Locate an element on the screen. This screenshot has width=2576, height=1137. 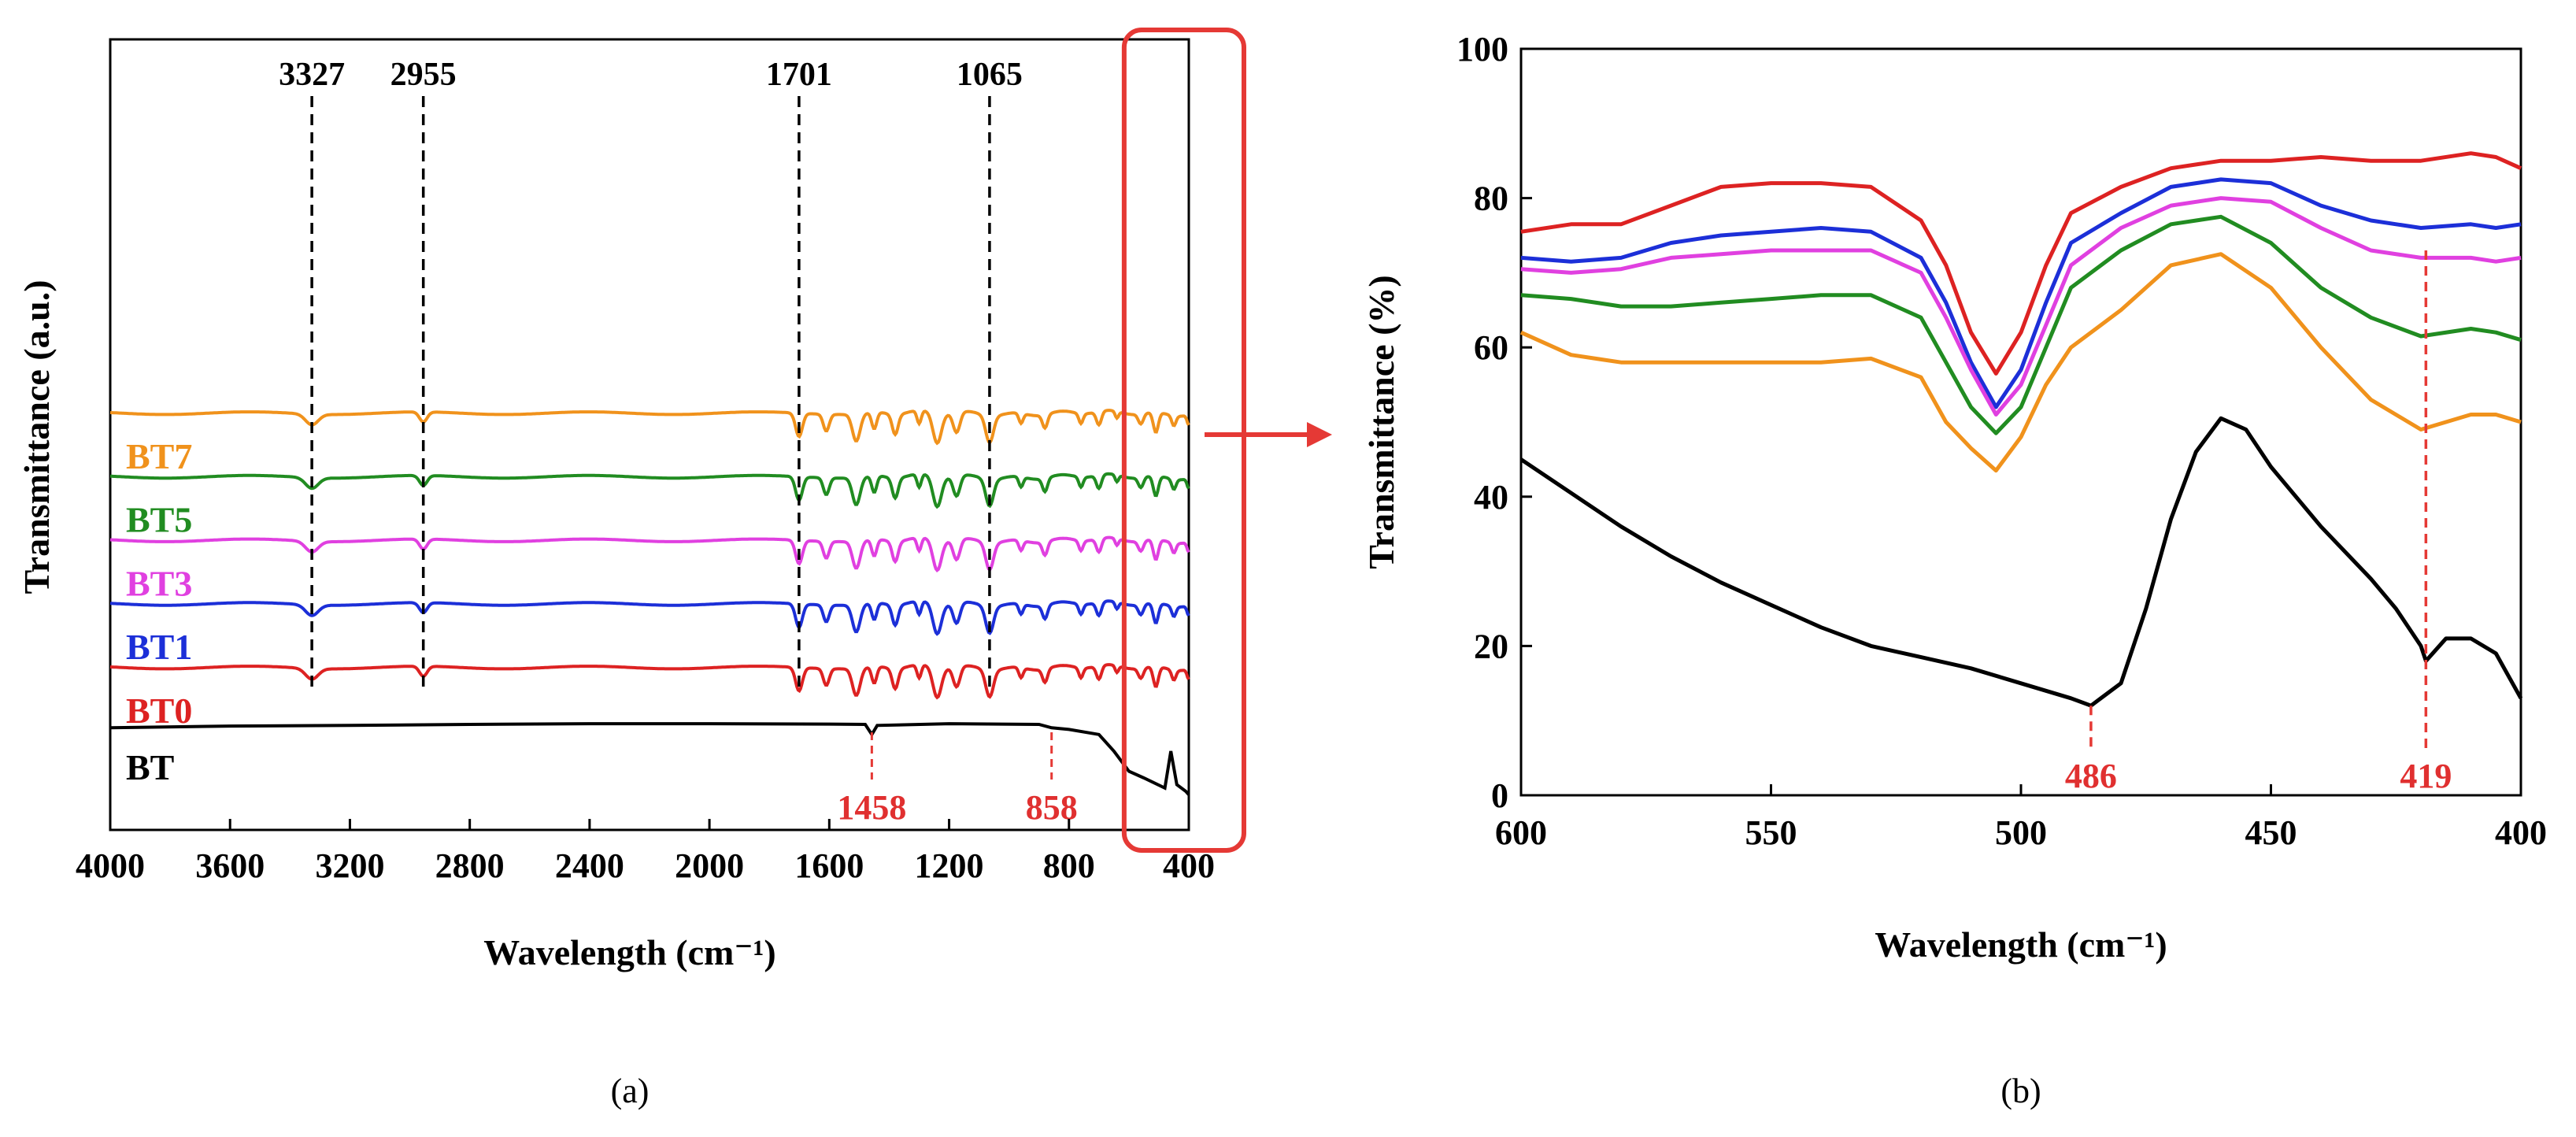
panel-a-x-ticks: 4000 3600 3200 2800 2400 2000 1600 1200 800 400 is located at coordinates (645, 852).